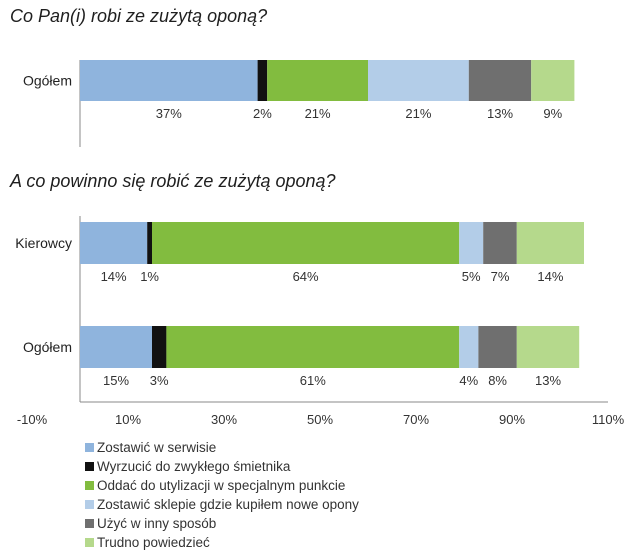 The height and width of the screenshot is (560, 640). I want to click on x-tick-label: 70%, so click(416, 419).